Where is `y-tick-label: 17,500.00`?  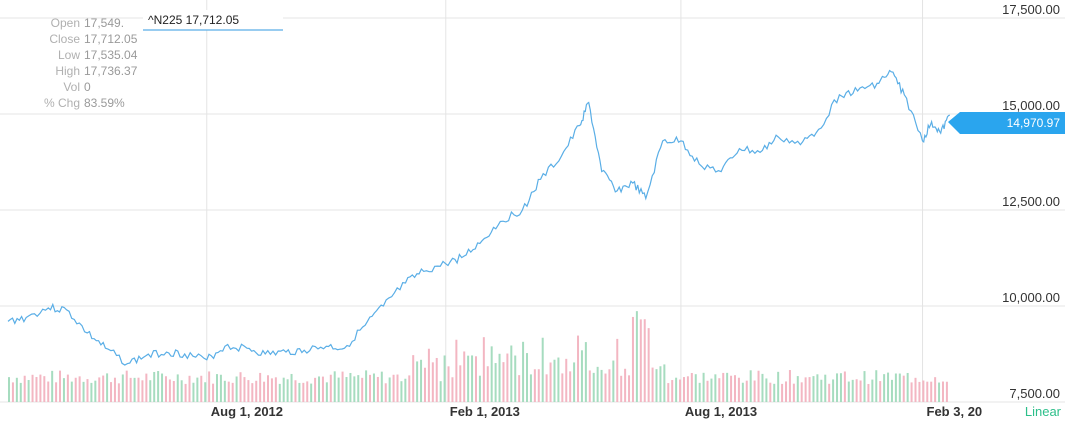 y-tick-label: 17,500.00 is located at coordinates (1031, 9).